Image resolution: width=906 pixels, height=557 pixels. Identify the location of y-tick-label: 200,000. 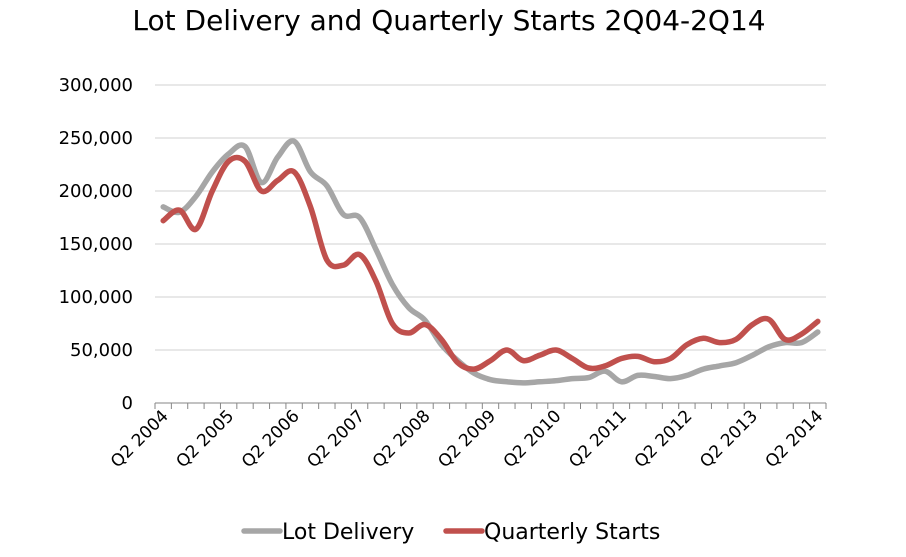
(96, 191).